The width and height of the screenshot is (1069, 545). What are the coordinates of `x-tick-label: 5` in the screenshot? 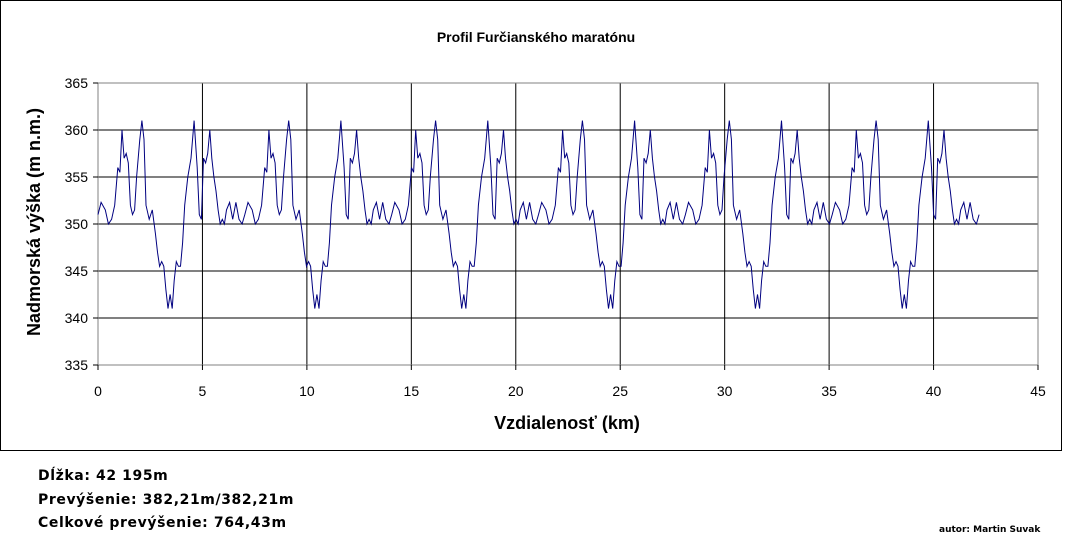 It's located at (203, 391).